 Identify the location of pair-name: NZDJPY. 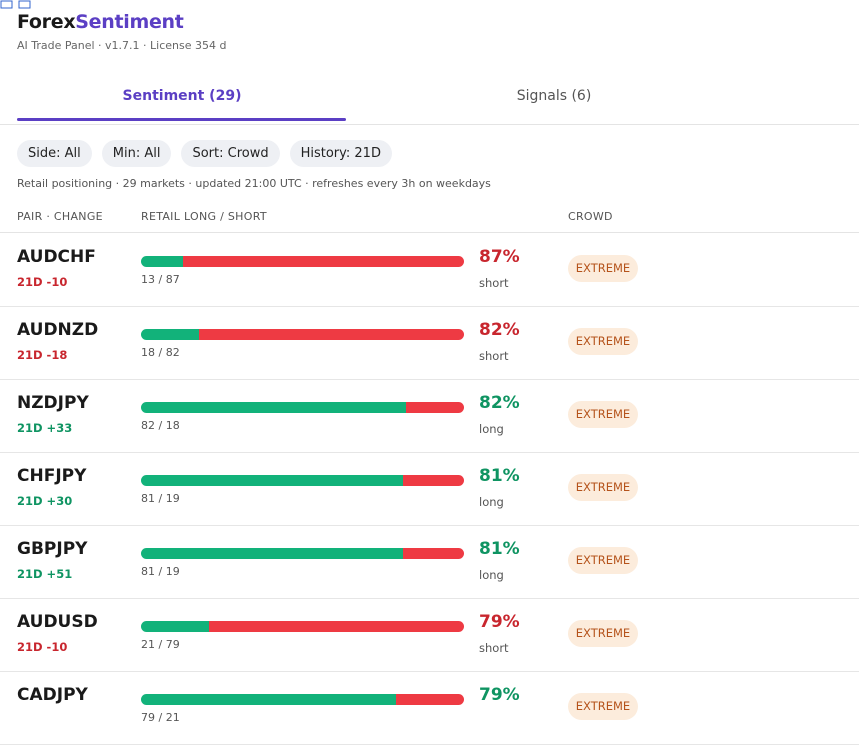
(53, 403).